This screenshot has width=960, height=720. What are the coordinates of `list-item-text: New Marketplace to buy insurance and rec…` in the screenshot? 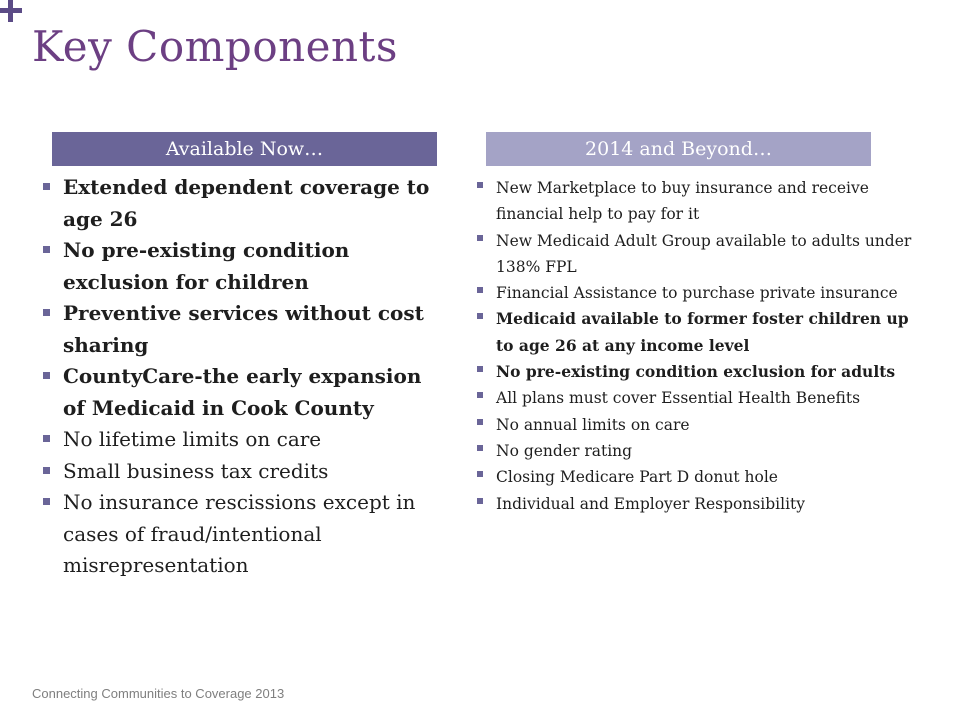 It's located at (682, 201).